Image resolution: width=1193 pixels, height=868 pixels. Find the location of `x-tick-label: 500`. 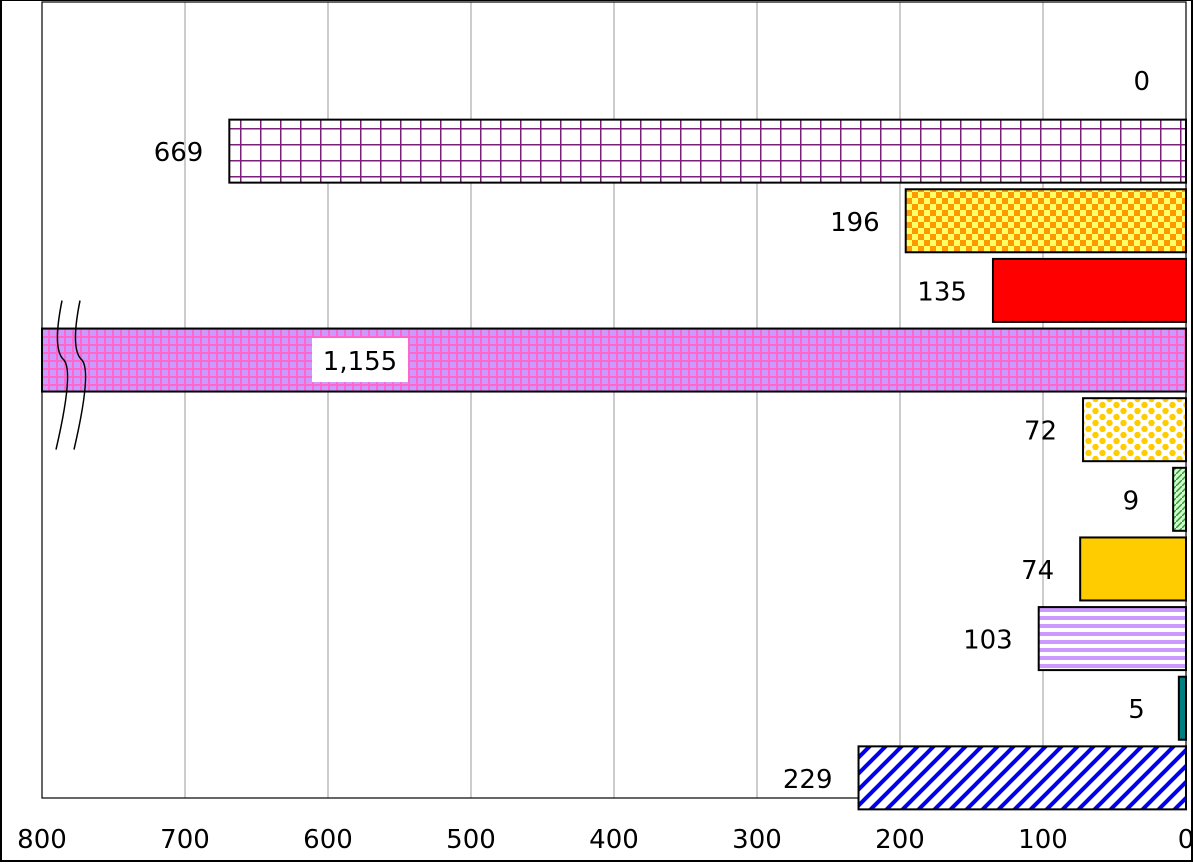

x-tick-label: 500 is located at coordinates (471, 840).